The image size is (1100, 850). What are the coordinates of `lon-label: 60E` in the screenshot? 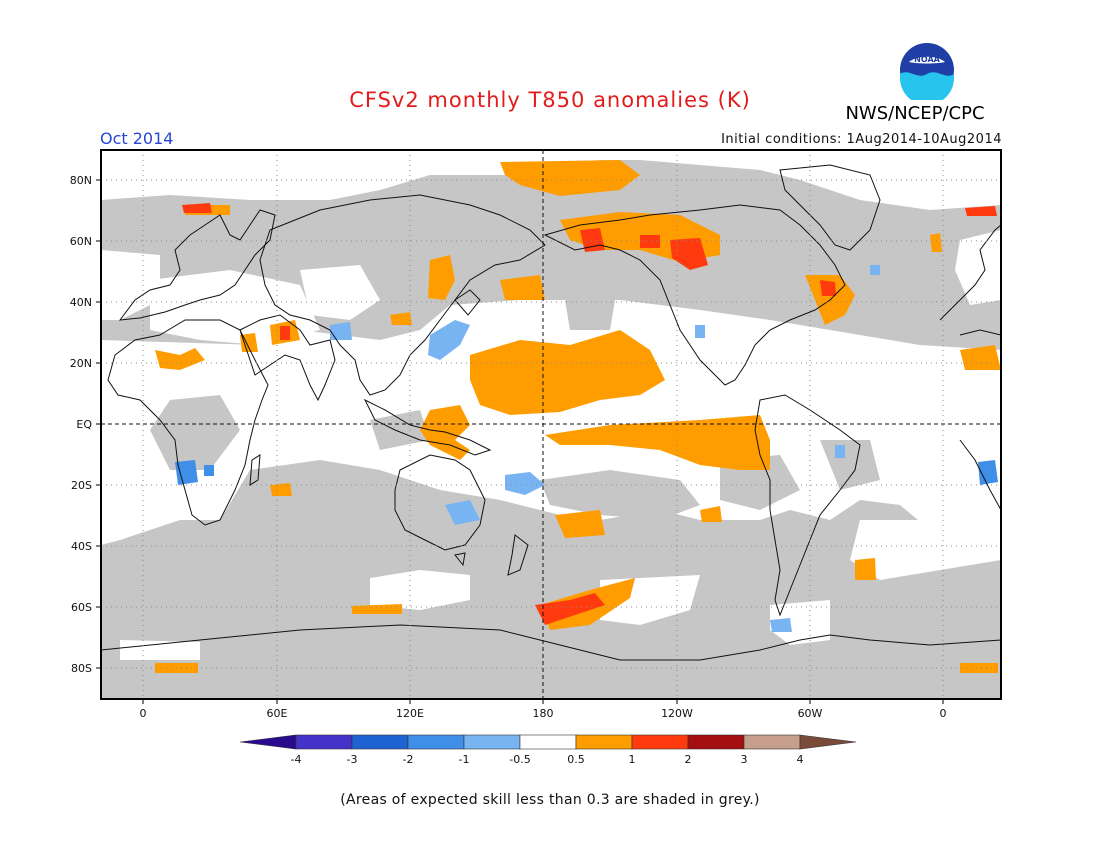 It's located at (277, 713).